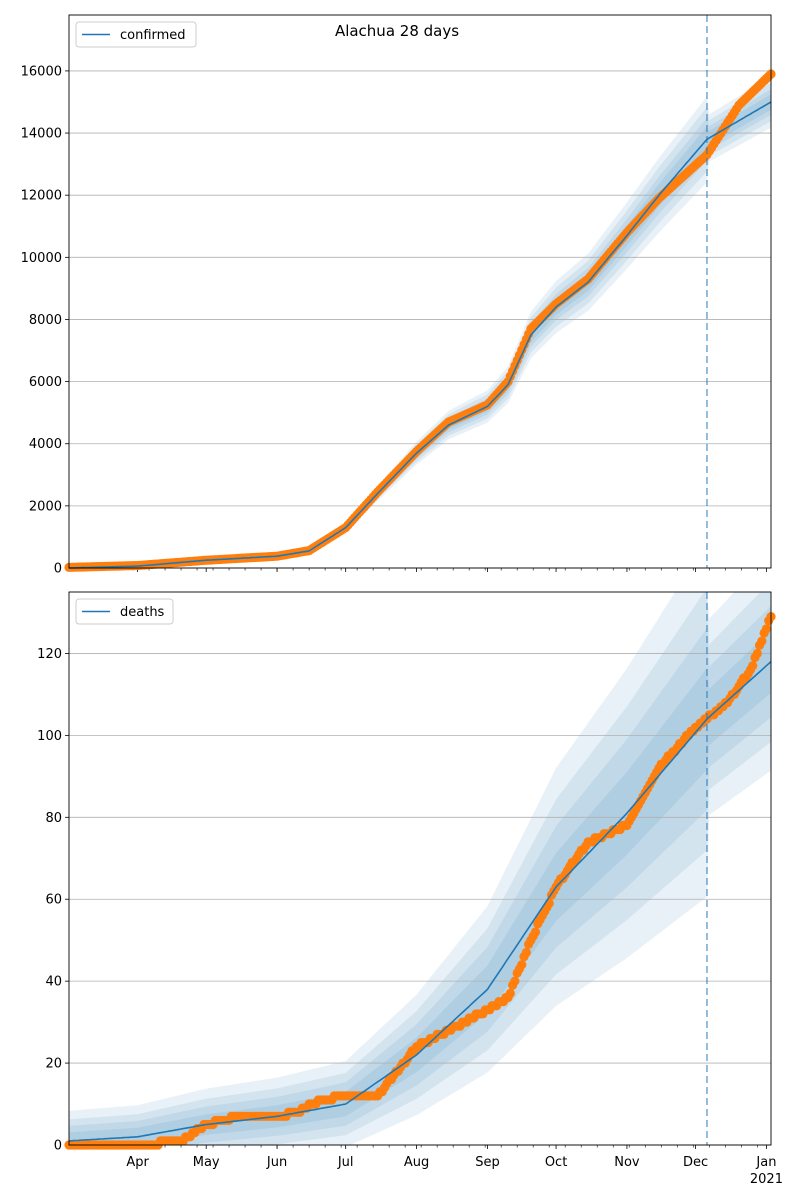  I want to click on y-tick-label: 16000, so click(41, 71).